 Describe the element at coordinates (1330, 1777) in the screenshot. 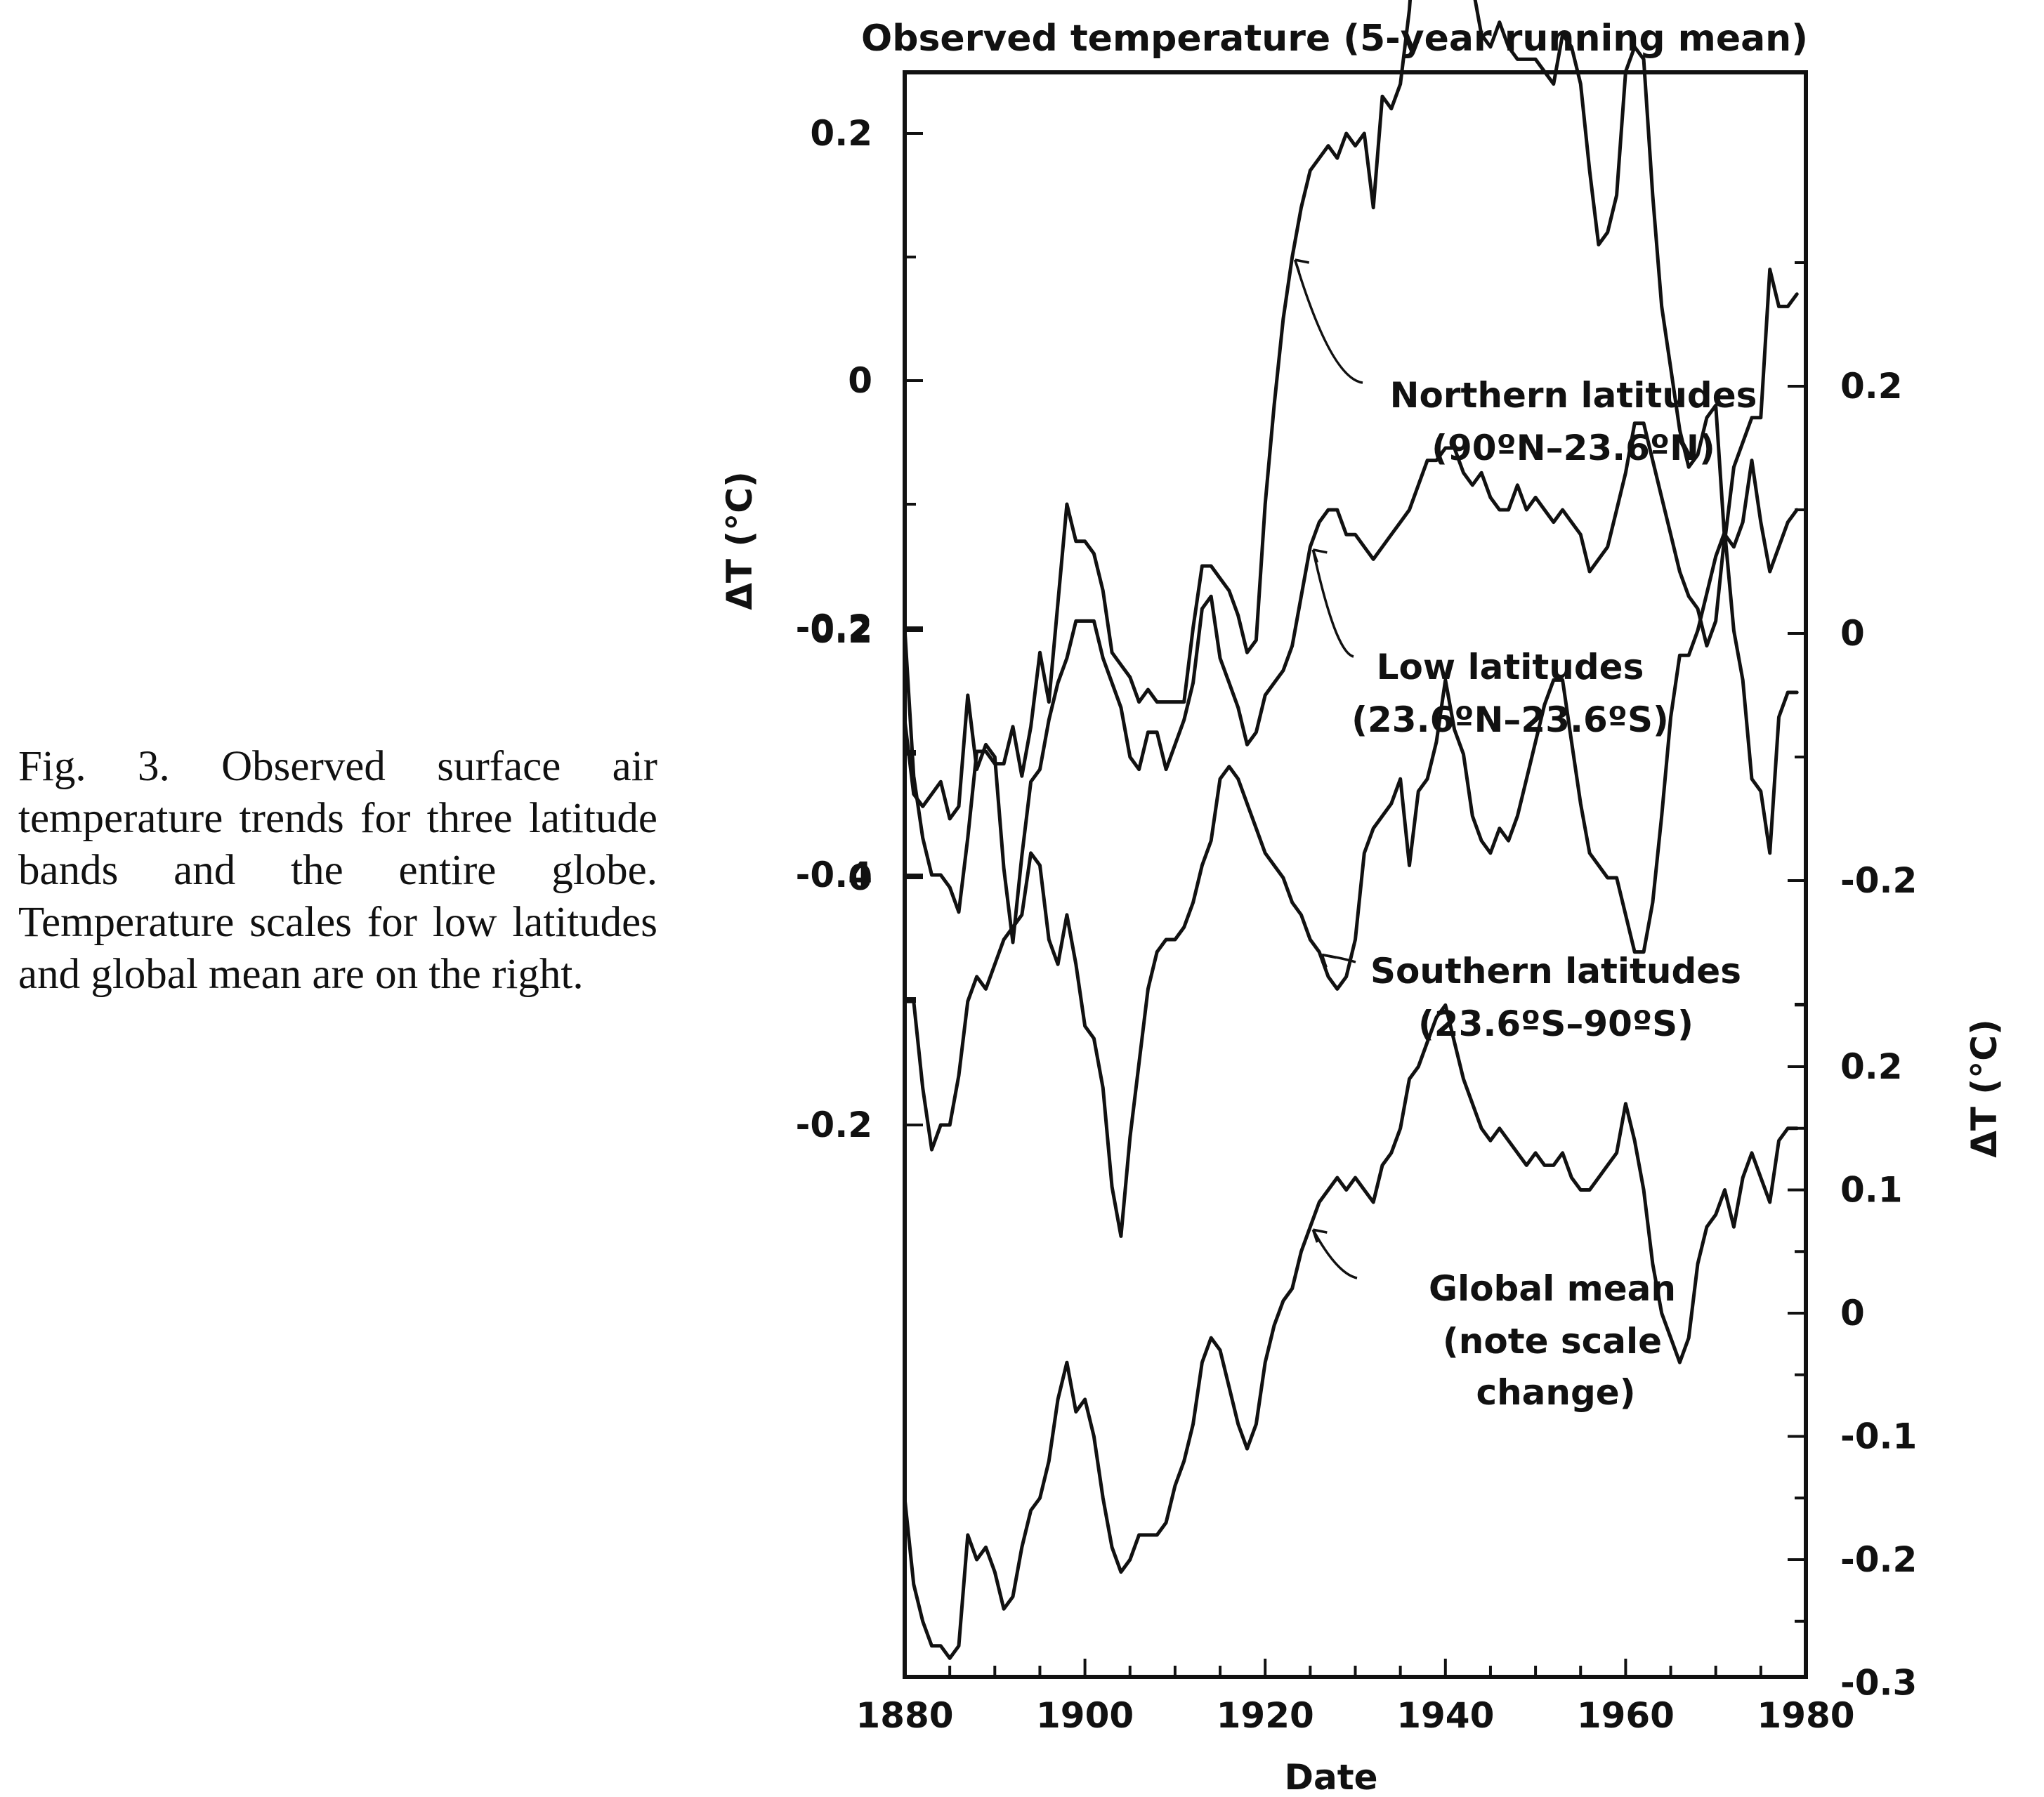

I see `x-axis-label: Date` at that location.